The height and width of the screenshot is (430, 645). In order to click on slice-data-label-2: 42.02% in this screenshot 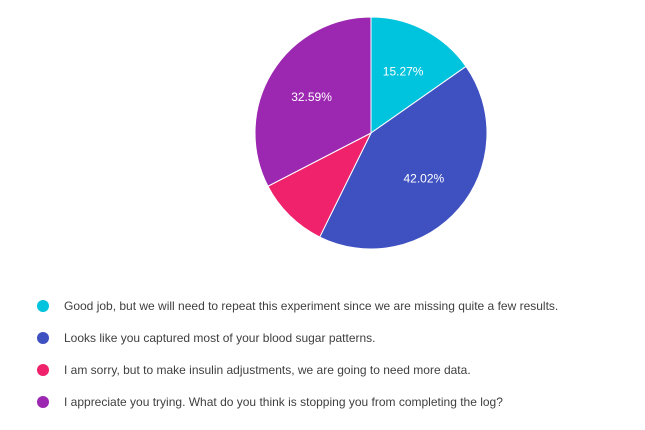, I will do `click(423, 178)`.